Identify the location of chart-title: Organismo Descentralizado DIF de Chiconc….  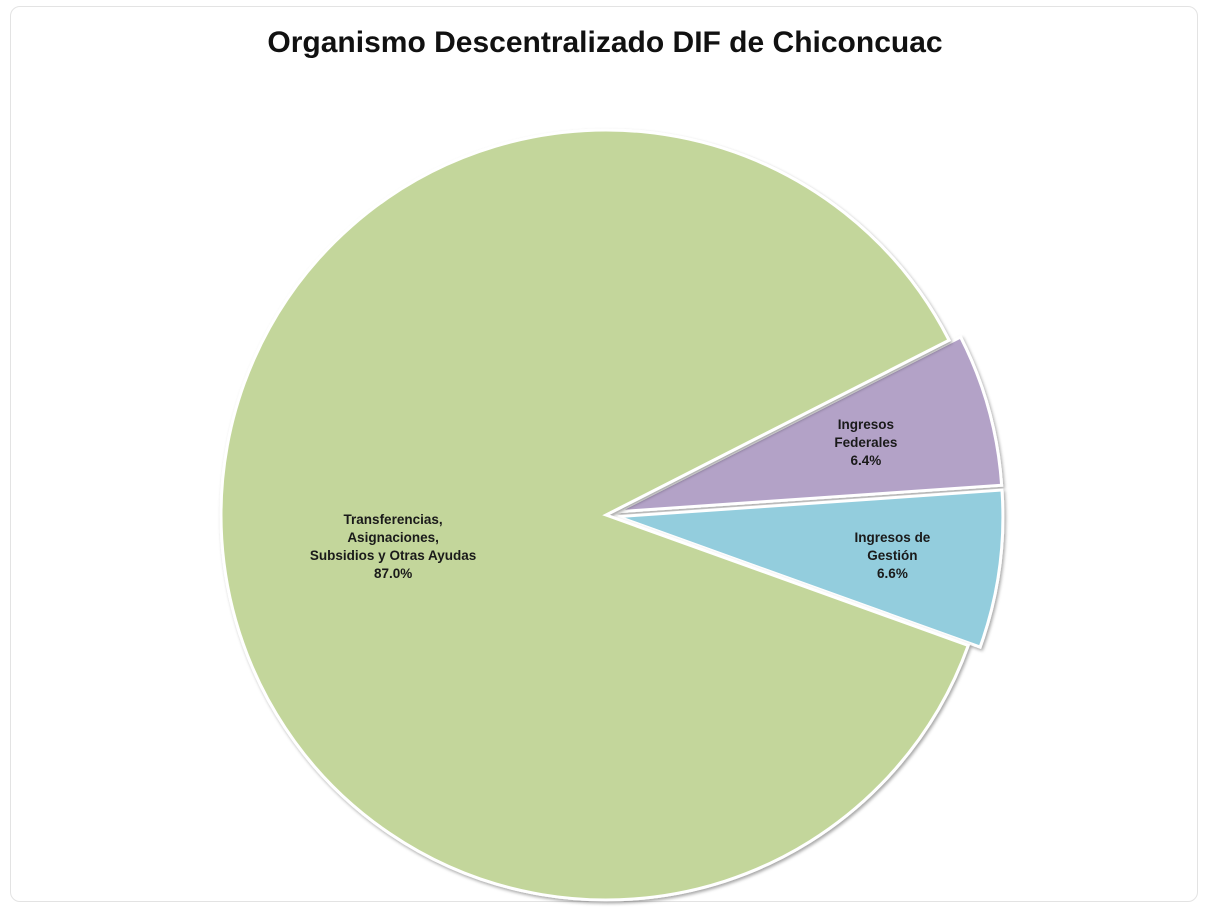
(605, 42).